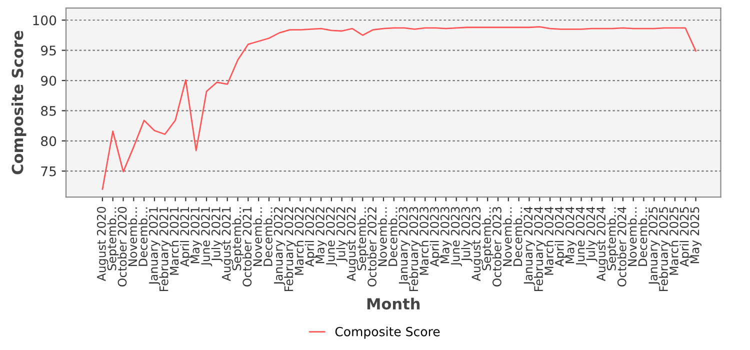 The width and height of the screenshot is (750, 350). What do you see at coordinates (102, 244) in the screenshot?
I see `x-tick-label: August 2020` at bounding box center [102, 244].